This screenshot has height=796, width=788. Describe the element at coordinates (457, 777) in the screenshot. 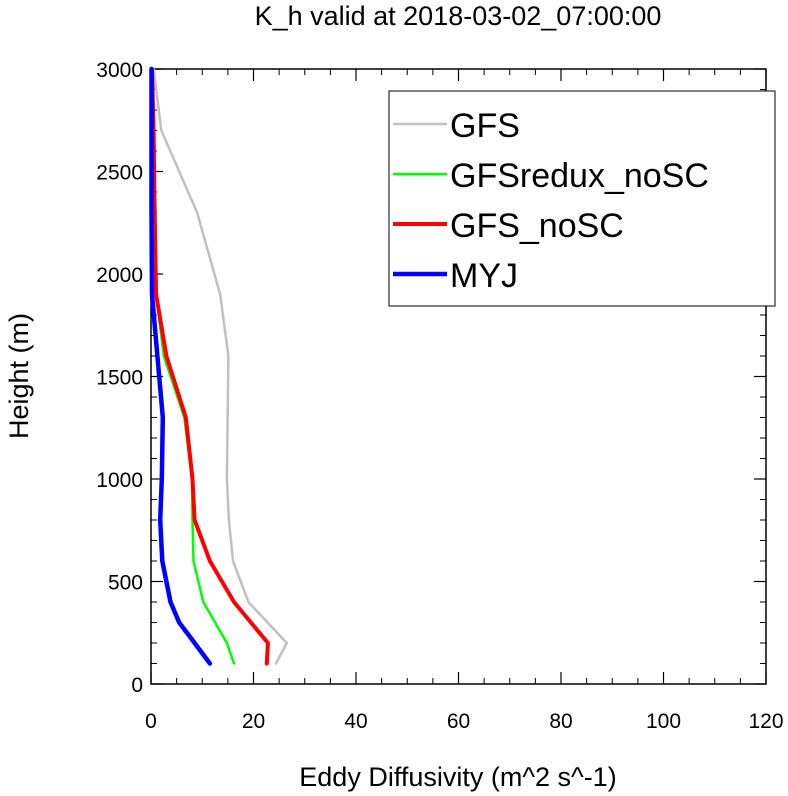

I see `x-axis-label: Eddy Diffusivity (m^2 s^-1)` at that location.